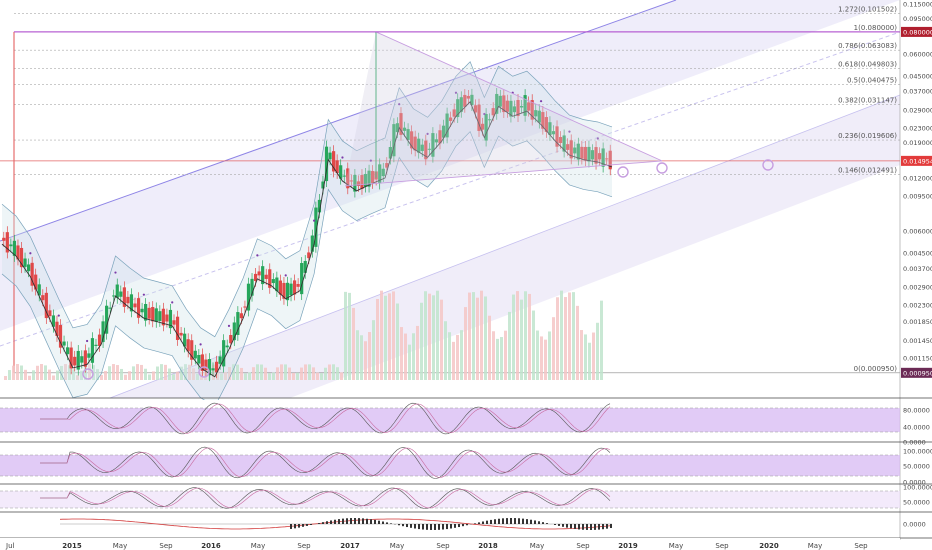  What do you see at coordinates (917, 19) in the screenshot?
I see `y-tick-label: 0.095000` at bounding box center [917, 19].